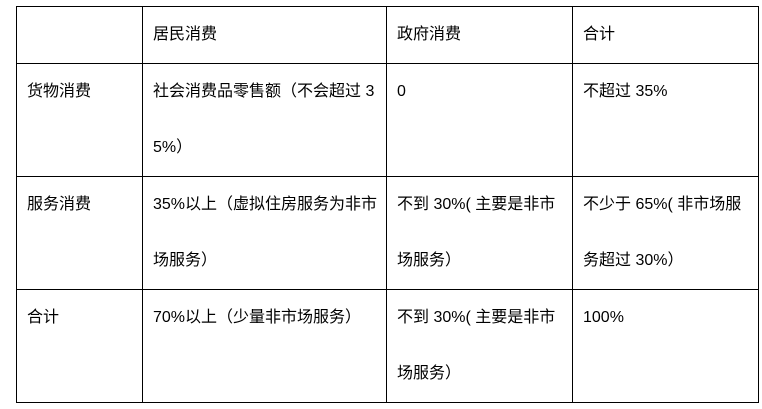  What do you see at coordinates (79, 346) in the screenshot?
I see `row-label: 合计` at bounding box center [79, 346].